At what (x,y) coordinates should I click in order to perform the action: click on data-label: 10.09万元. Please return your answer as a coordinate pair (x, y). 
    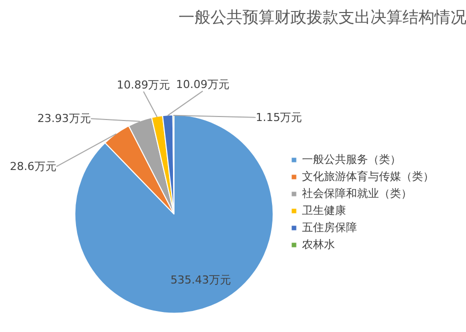
    Looking at the image, I should click on (203, 85).